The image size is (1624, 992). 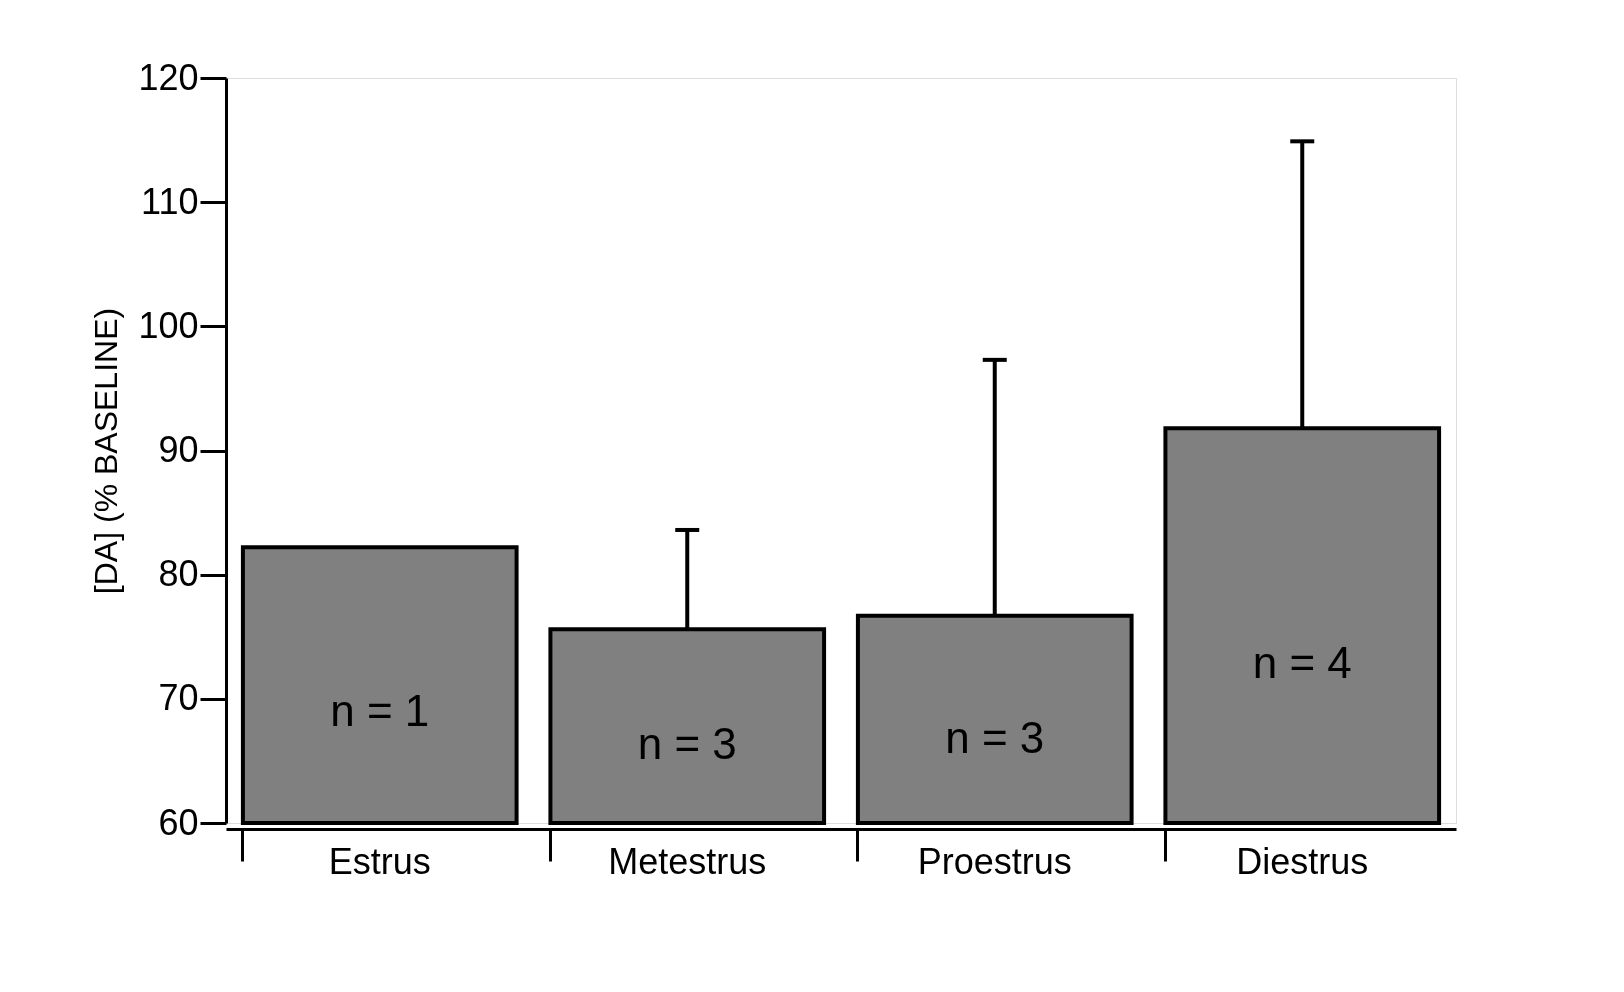 What do you see at coordinates (379, 861) in the screenshot?
I see `x-tick-label: Estrus` at bounding box center [379, 861].